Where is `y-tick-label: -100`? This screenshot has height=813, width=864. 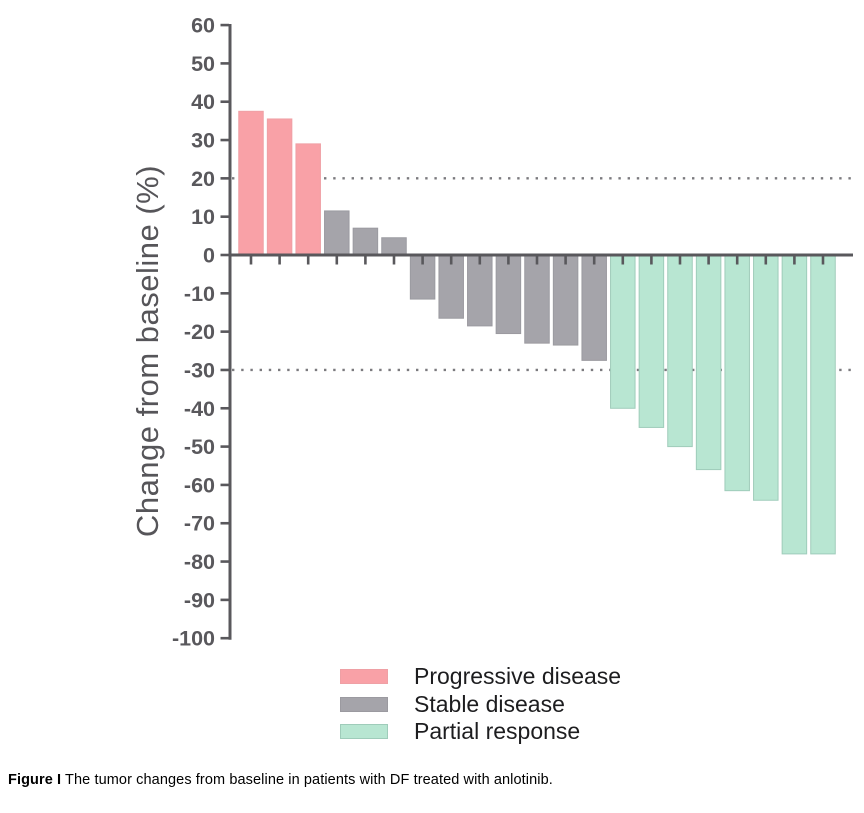
y-tick-label: -100 is located at coordinates (193, 639).